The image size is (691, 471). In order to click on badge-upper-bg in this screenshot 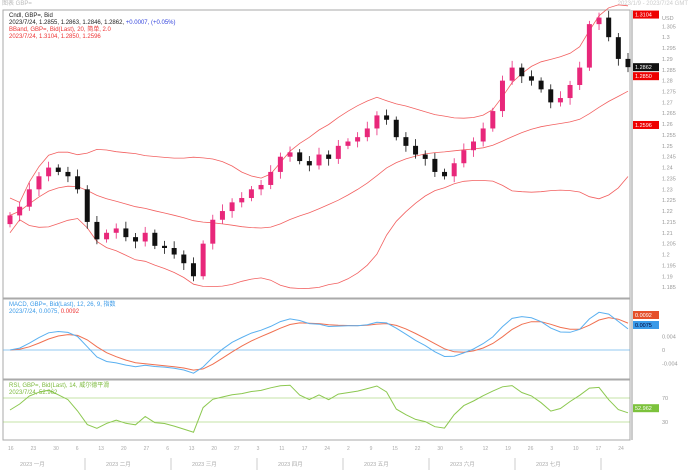, I will do `click(646, 14)`.